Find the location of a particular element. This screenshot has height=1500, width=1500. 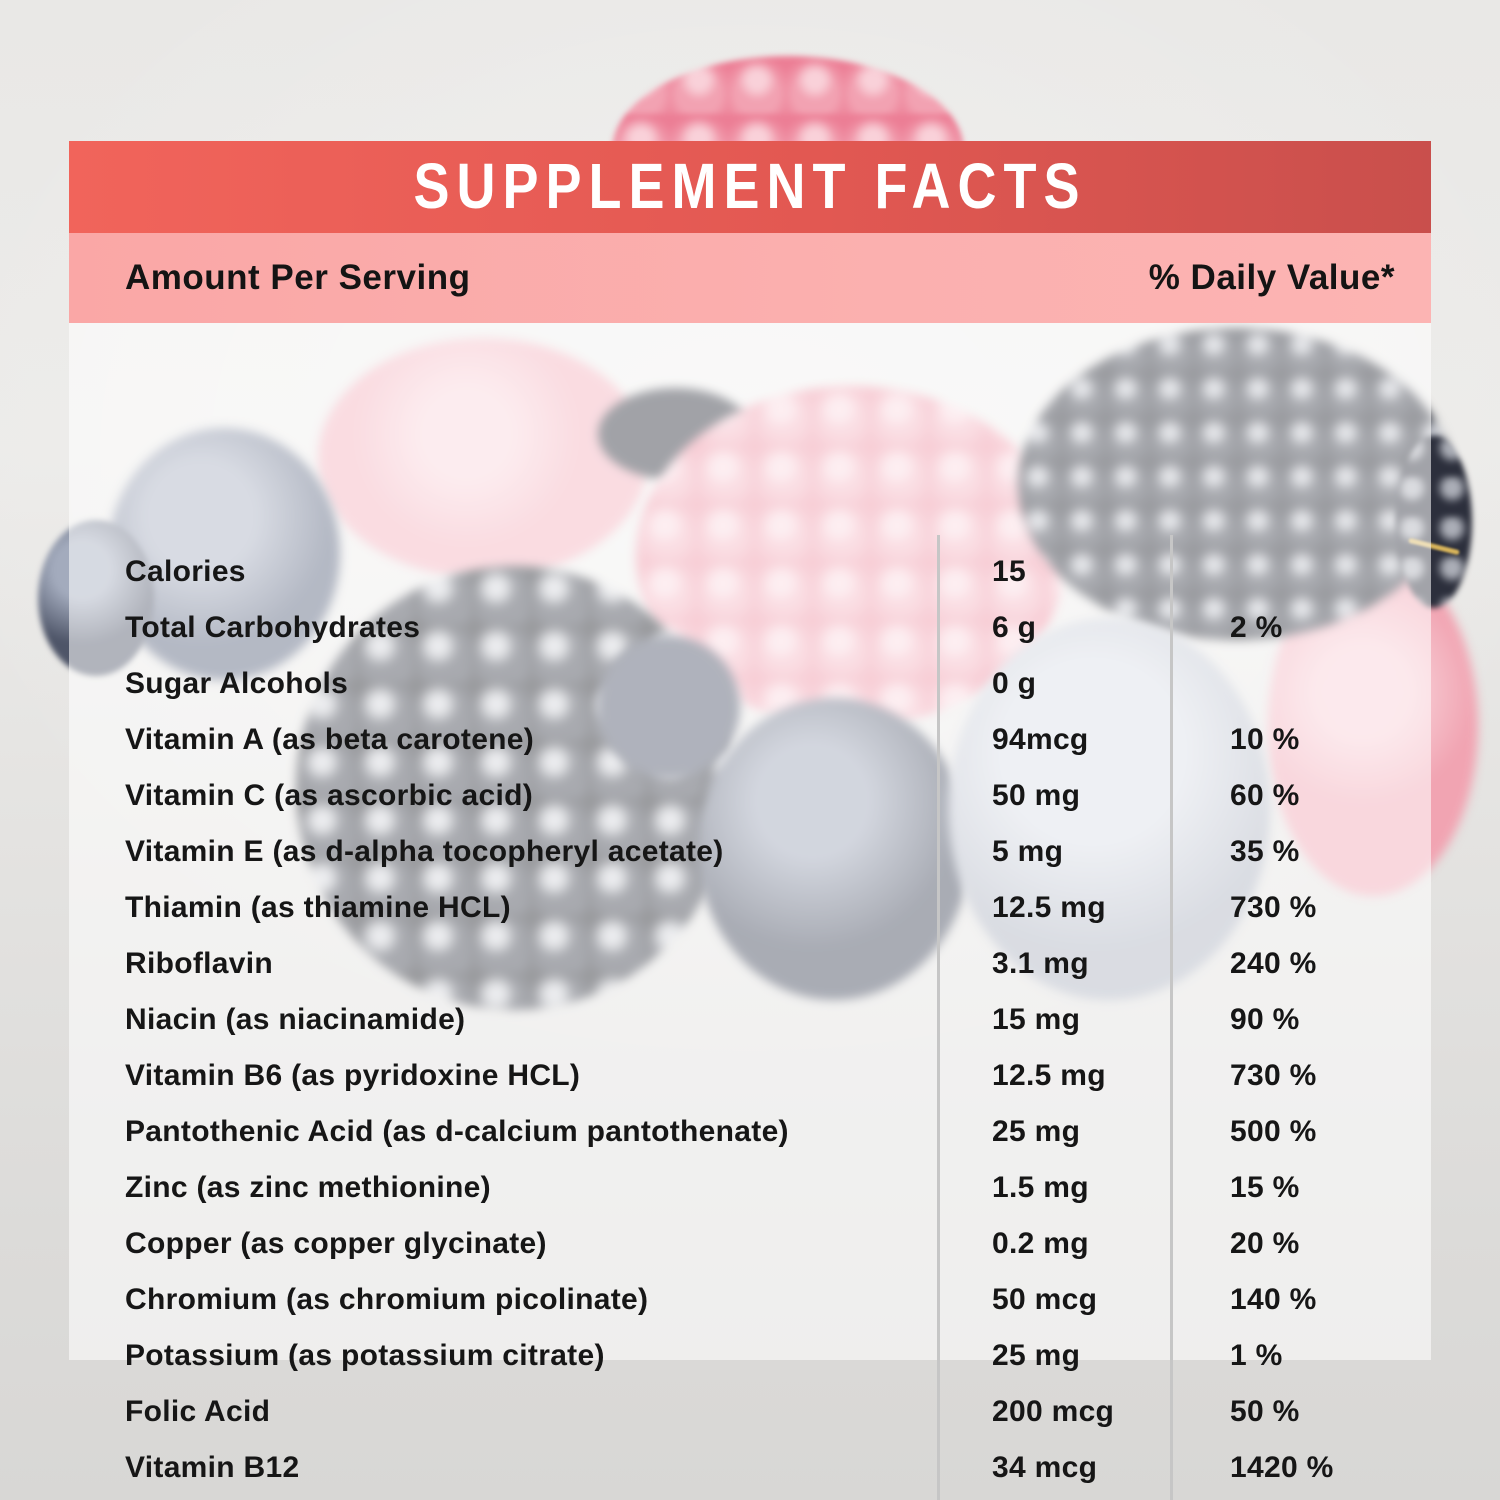

nutrient-name: Zinc (as zinc methionine) is located at coordinates (308, 1187).